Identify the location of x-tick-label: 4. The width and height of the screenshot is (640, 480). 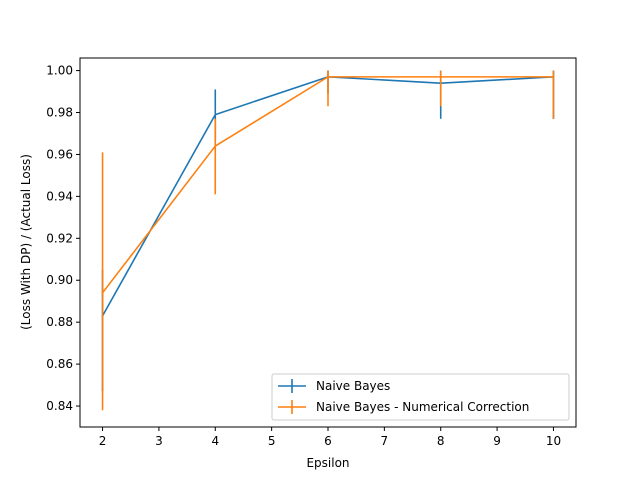
(215, 441).